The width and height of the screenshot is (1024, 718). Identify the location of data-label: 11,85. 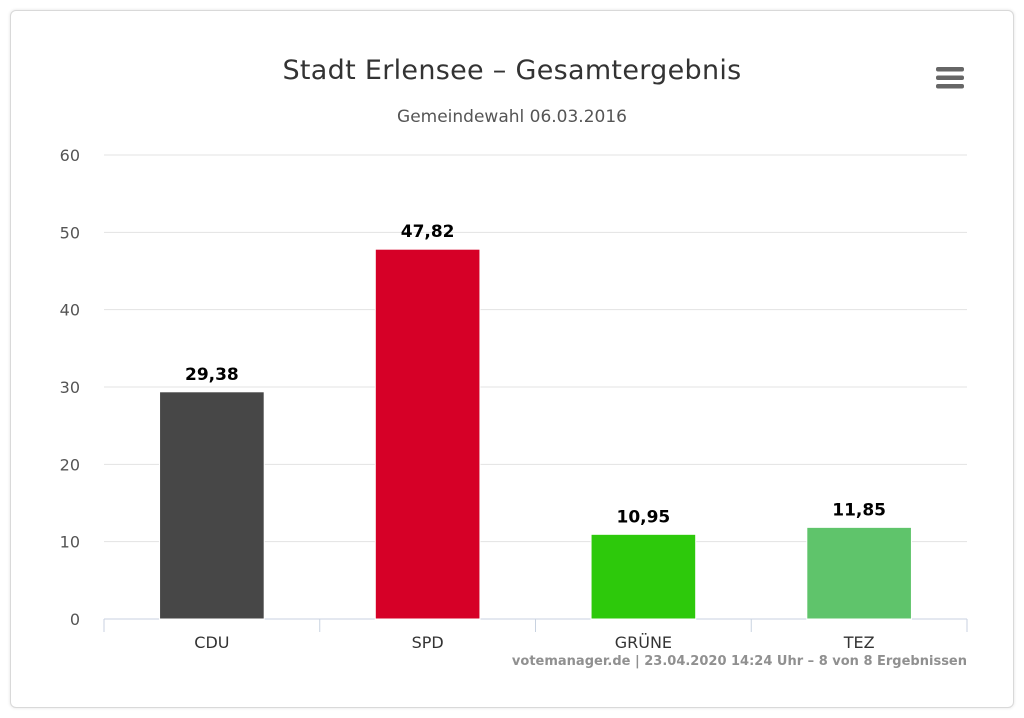
(859, 510).